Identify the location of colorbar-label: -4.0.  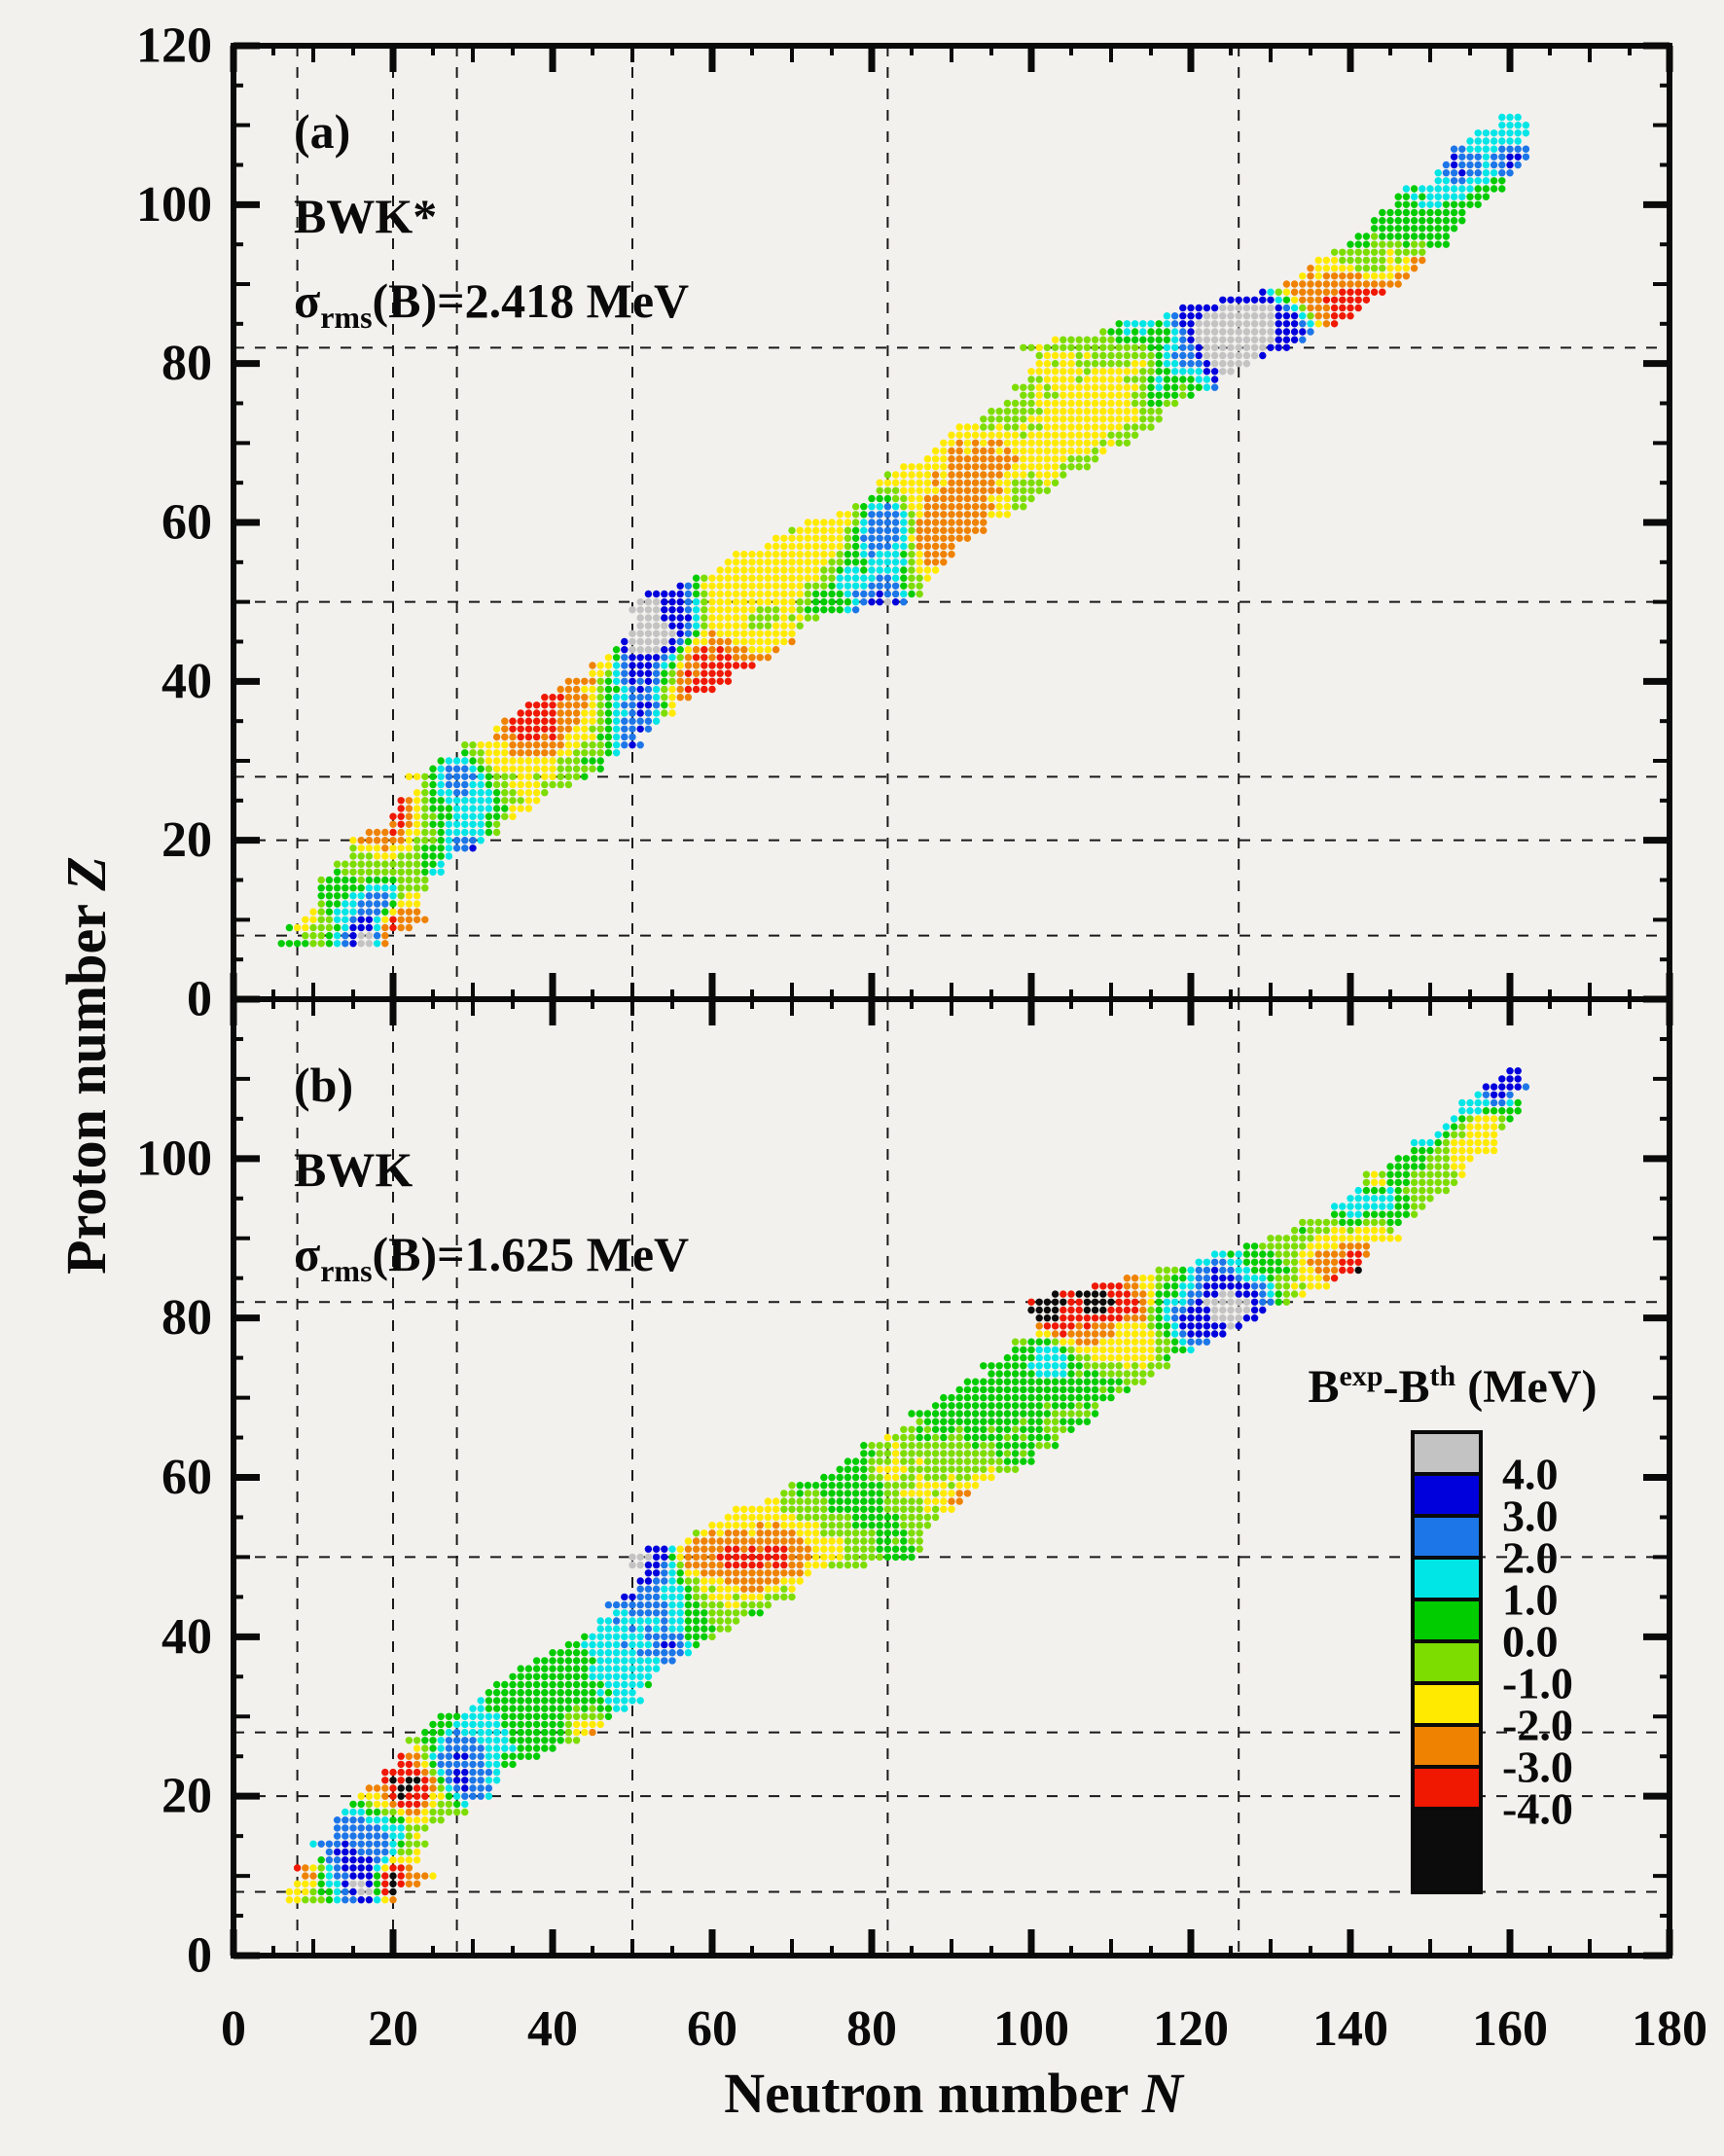
(1537, 1809).